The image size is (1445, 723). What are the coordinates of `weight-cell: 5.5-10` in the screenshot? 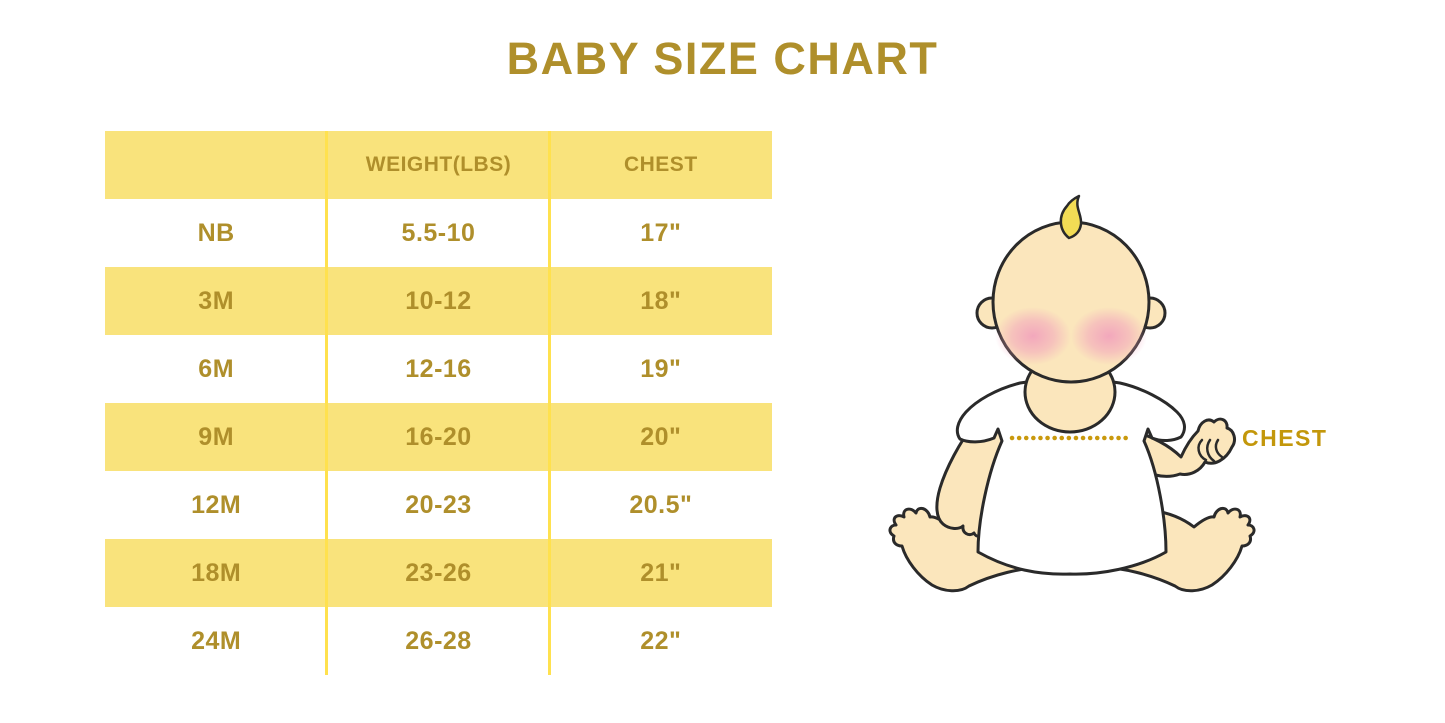 It's located at (438, 232).